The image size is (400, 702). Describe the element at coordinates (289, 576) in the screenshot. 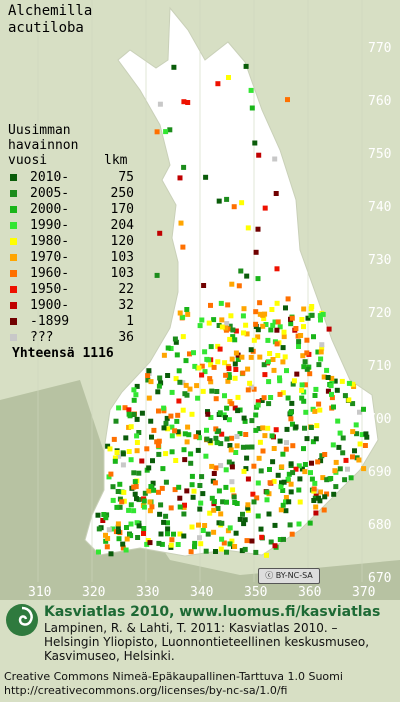

I see `cc-license-badge: ⓒ BY-NC-SA` at that location.